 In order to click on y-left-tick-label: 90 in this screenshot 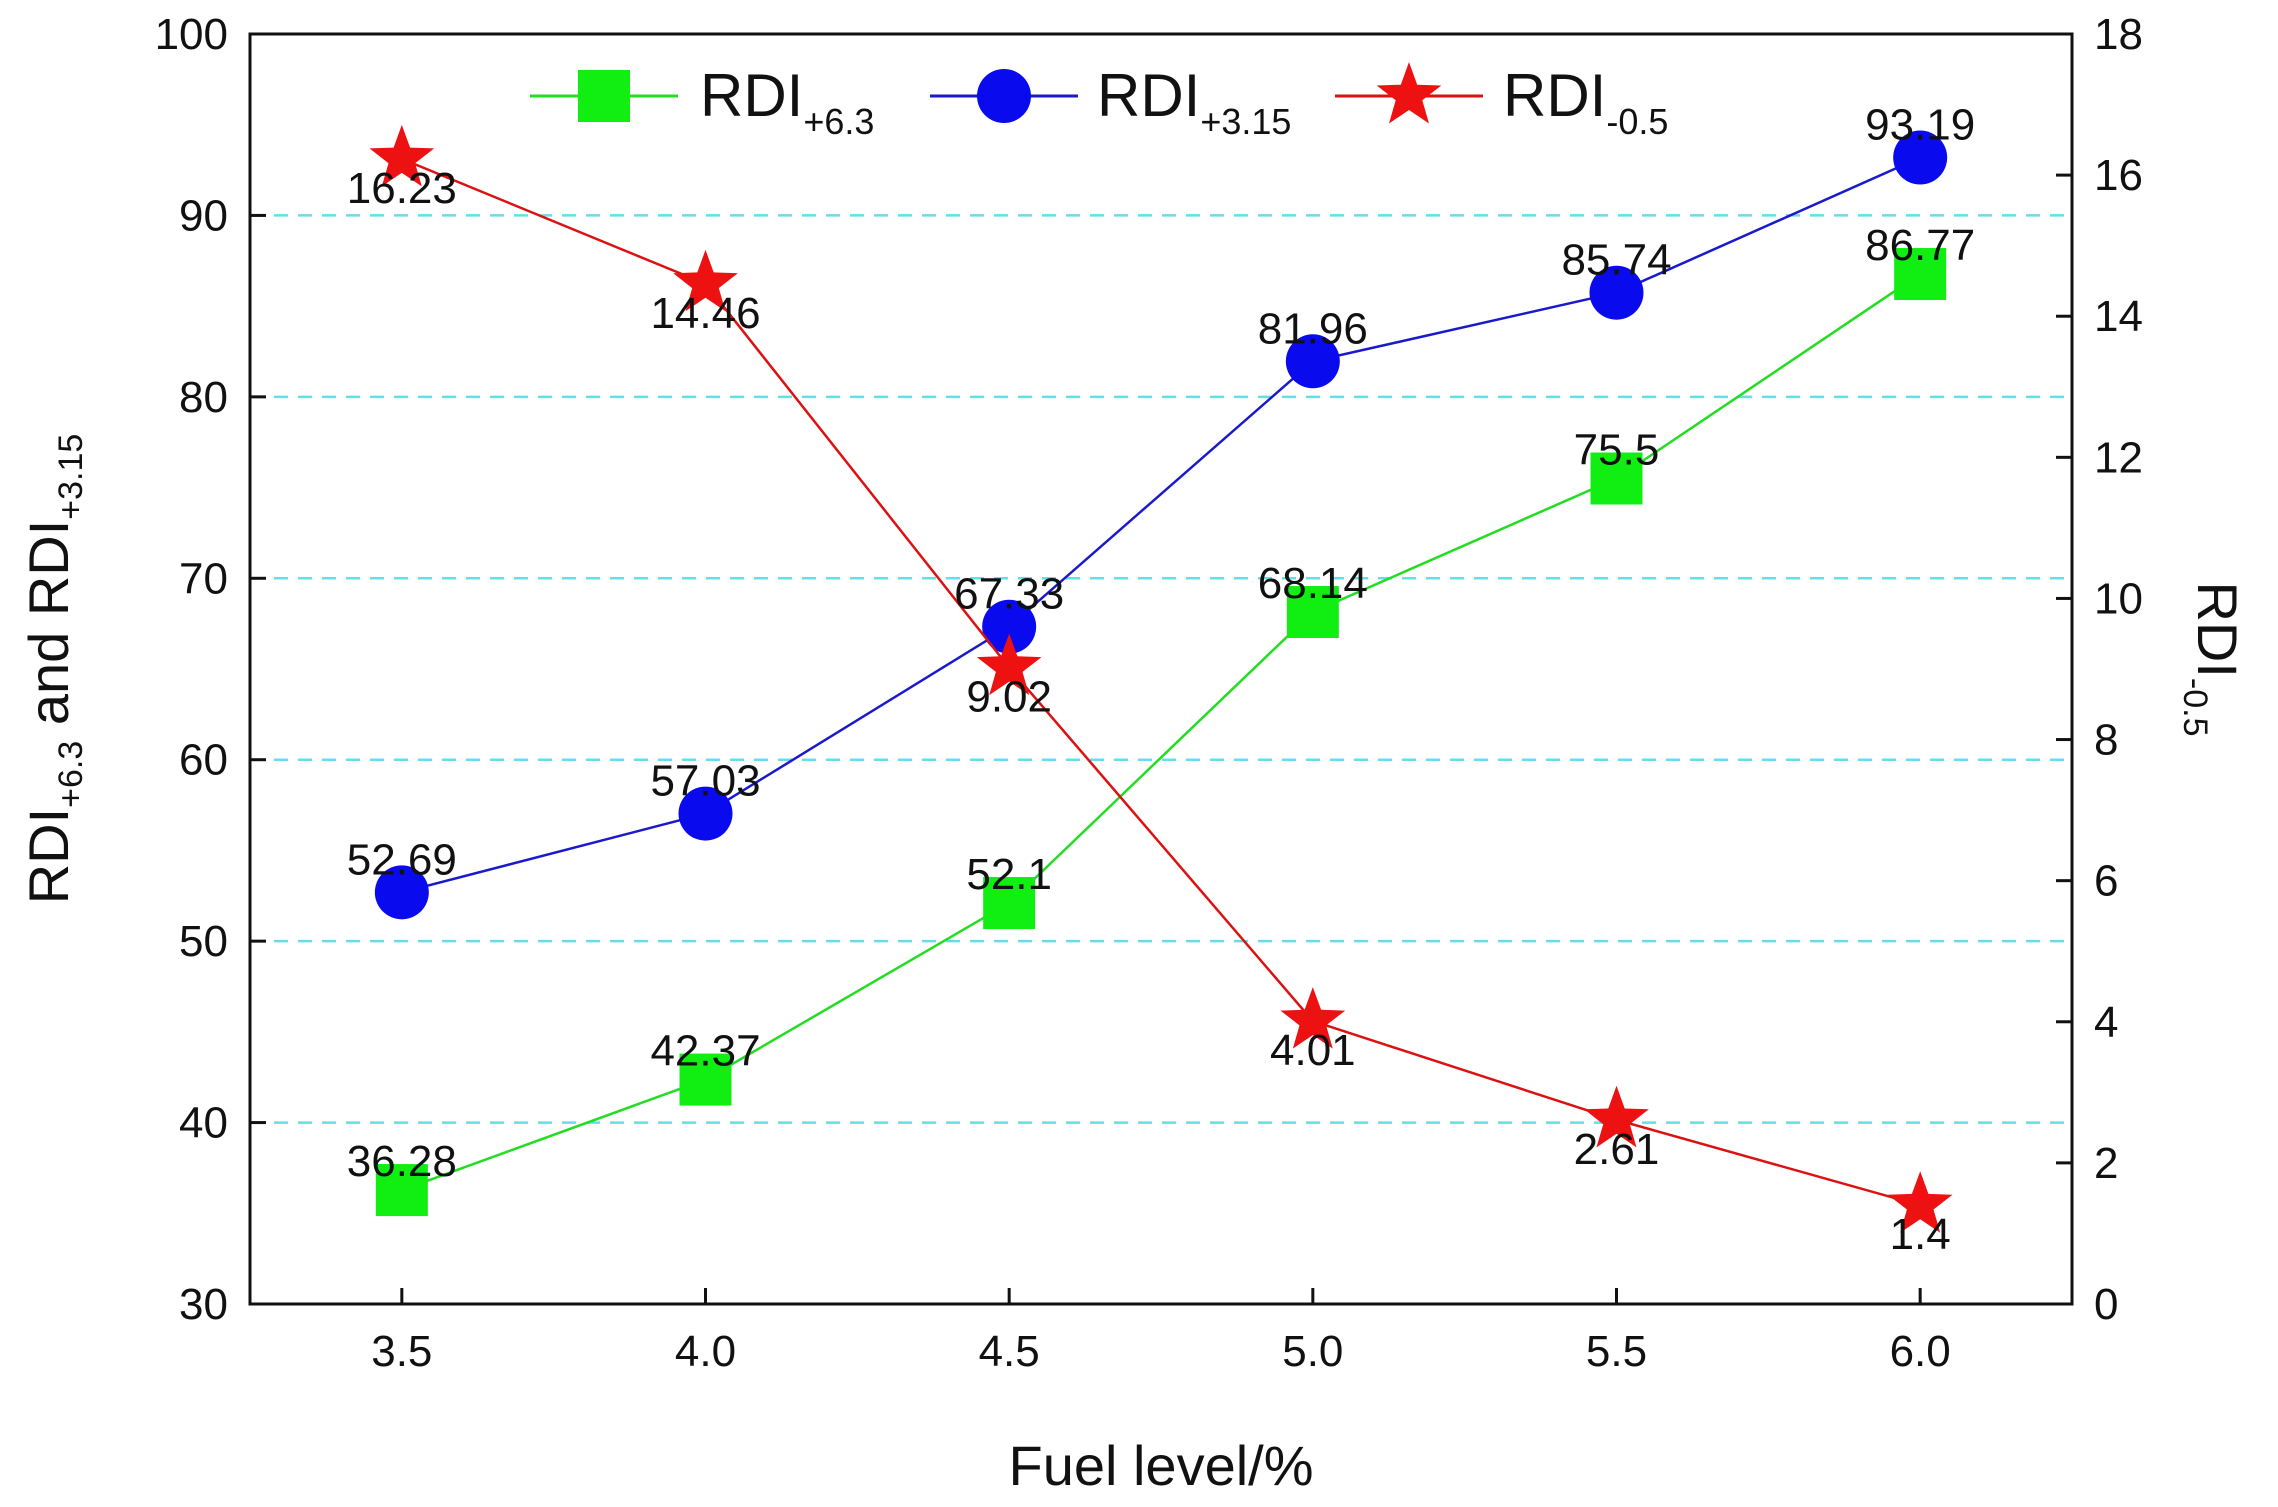, I will do `click(203, 215)`.